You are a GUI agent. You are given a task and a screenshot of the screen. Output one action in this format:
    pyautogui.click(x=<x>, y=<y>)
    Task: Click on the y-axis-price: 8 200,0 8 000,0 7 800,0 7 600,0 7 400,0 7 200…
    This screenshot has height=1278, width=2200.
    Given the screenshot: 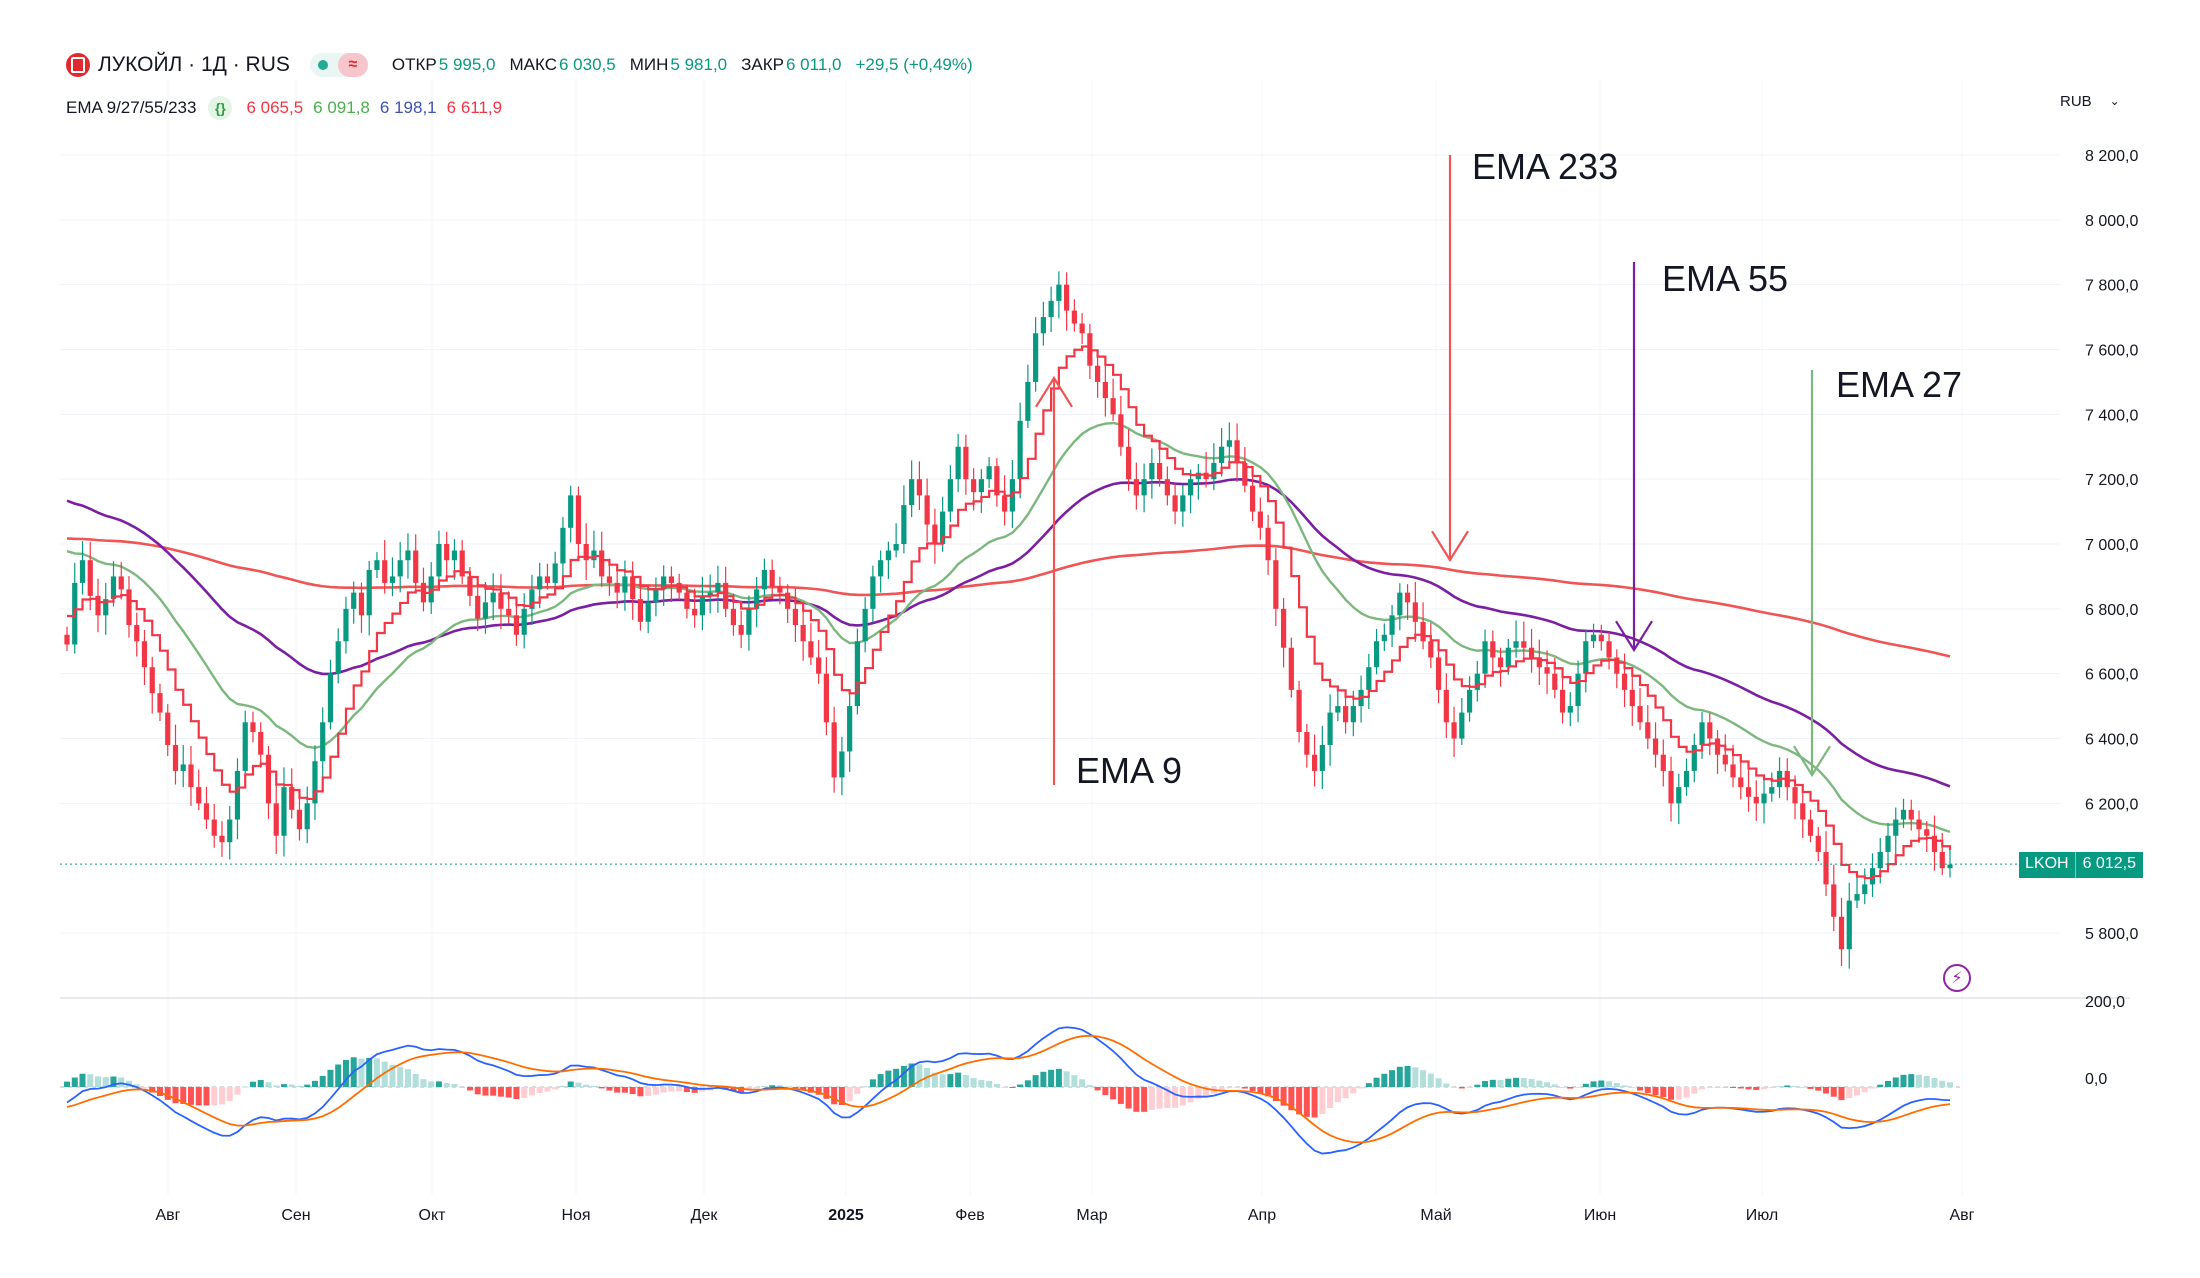 What is the action you would take?
    pyautogui.click(x=2111, y=618)
    